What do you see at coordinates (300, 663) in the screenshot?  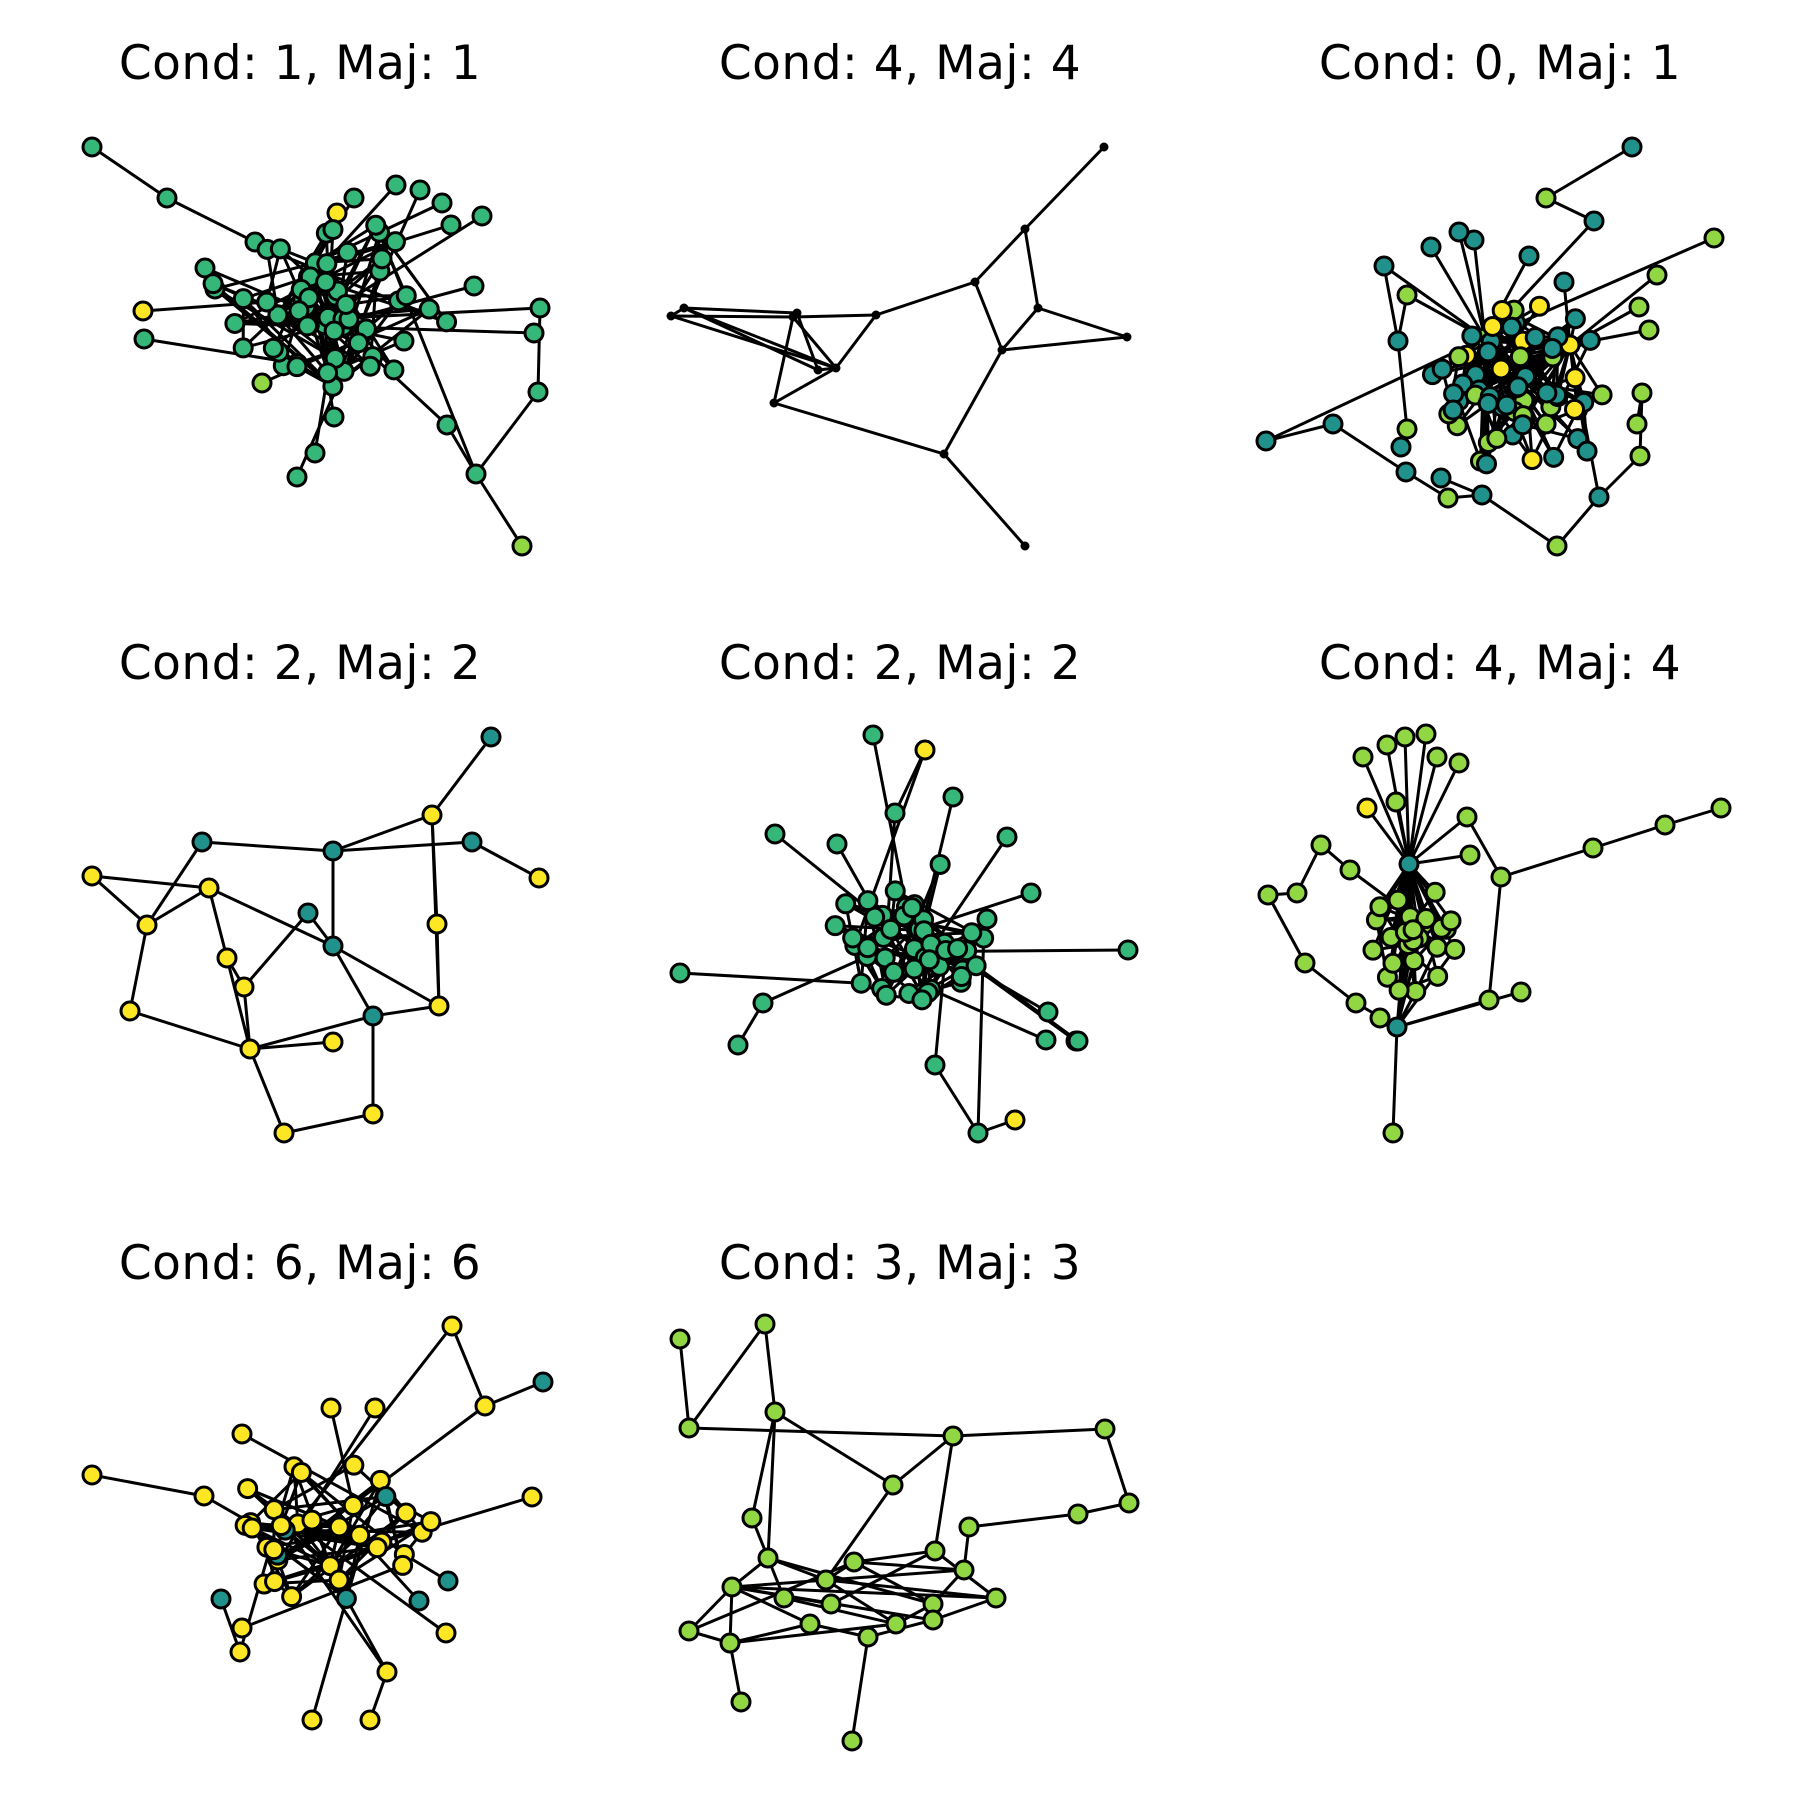 I see `panel-title: Cond: 2, Maj: 2` at bounding box center [300, 663].